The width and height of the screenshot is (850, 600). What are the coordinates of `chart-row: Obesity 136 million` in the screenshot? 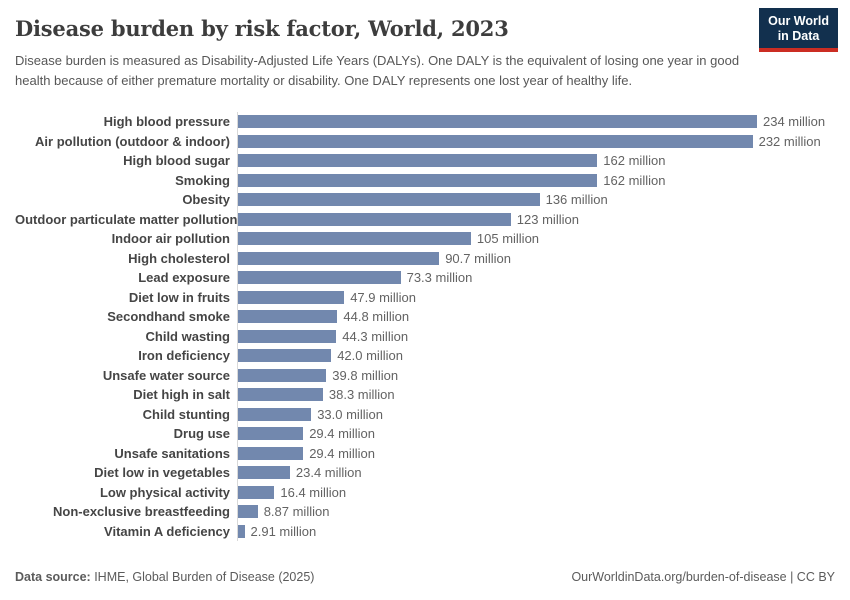 It's located at (425, 200).